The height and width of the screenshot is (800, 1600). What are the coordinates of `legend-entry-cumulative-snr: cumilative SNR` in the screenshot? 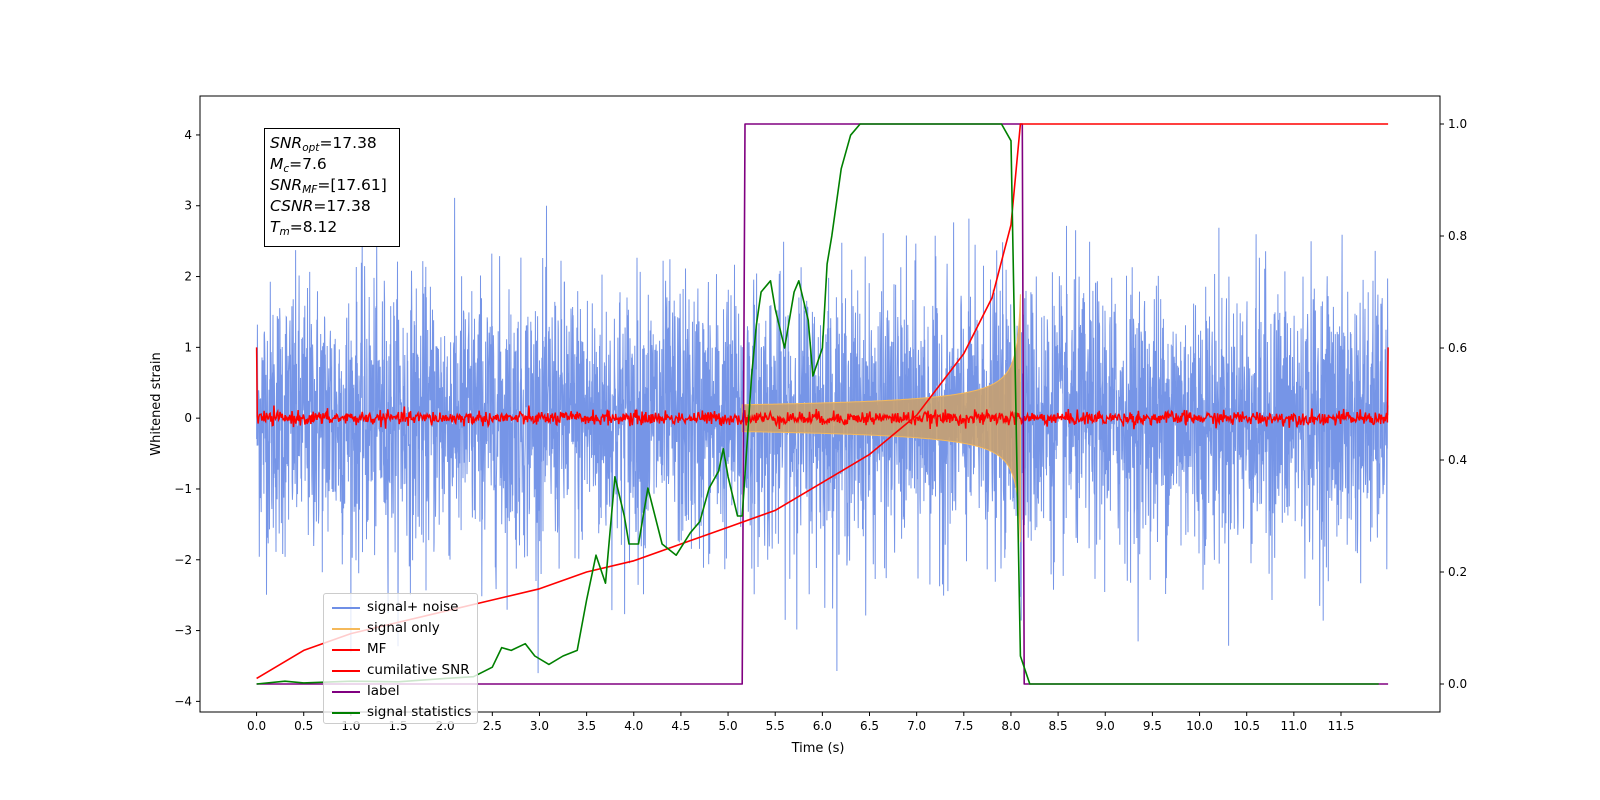 It's located at (400, 670).